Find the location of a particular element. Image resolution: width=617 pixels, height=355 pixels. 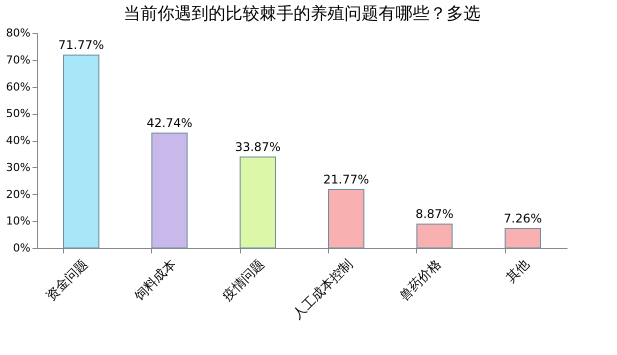

y-tick-label: 50% is located at coordinates (18, 113).